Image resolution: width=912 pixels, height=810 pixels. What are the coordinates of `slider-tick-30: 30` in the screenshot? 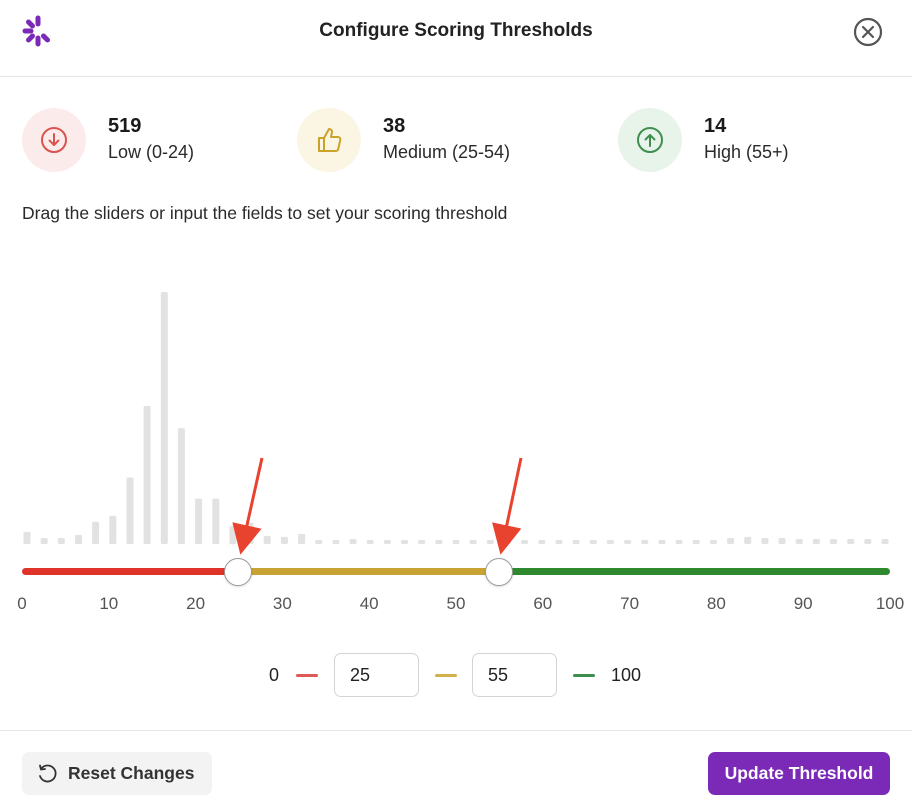 It's located at (282, 603).